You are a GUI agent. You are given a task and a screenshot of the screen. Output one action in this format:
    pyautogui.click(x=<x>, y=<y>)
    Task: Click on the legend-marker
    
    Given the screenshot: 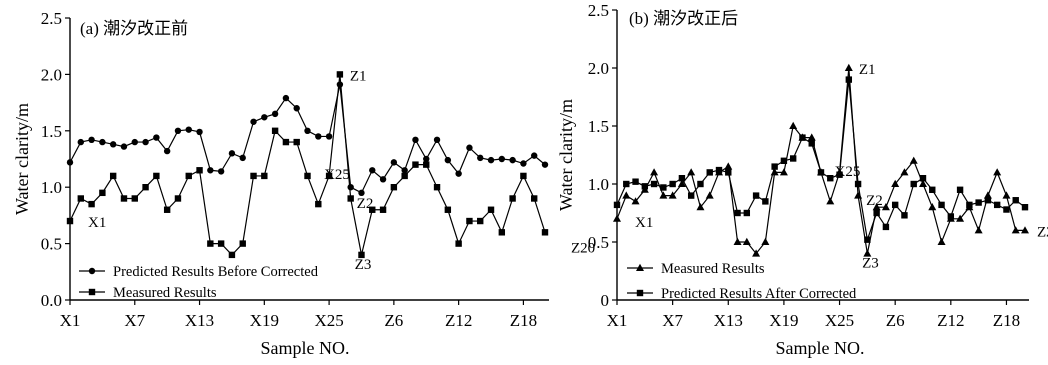 What is the action you would take?
    pyautogui.click(x=92, y=292)
    